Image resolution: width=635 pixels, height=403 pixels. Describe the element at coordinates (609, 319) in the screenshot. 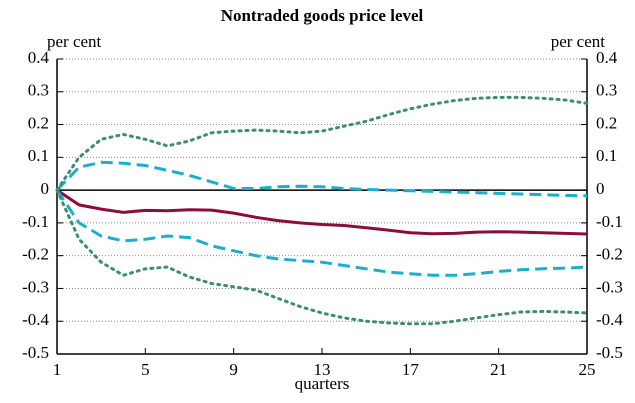

I see `y-tick-label-right: -0.4` at that location.